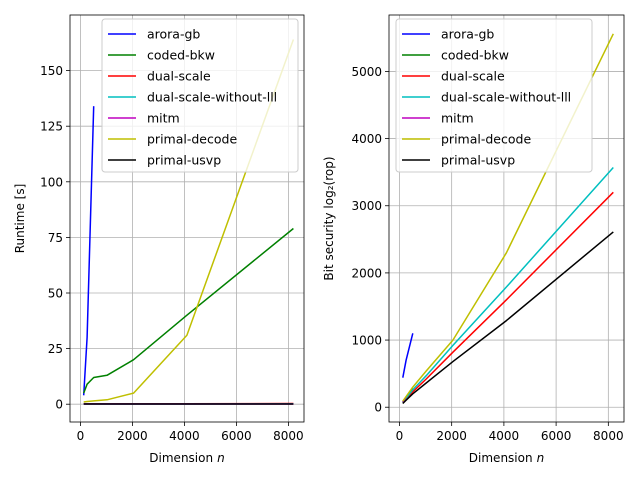 Image resolution: width=640 pixels, height=480 pixels. Describe the element at coordinates (51, 182) in the screenshot. I see `y-tick-label: 100` at that location.